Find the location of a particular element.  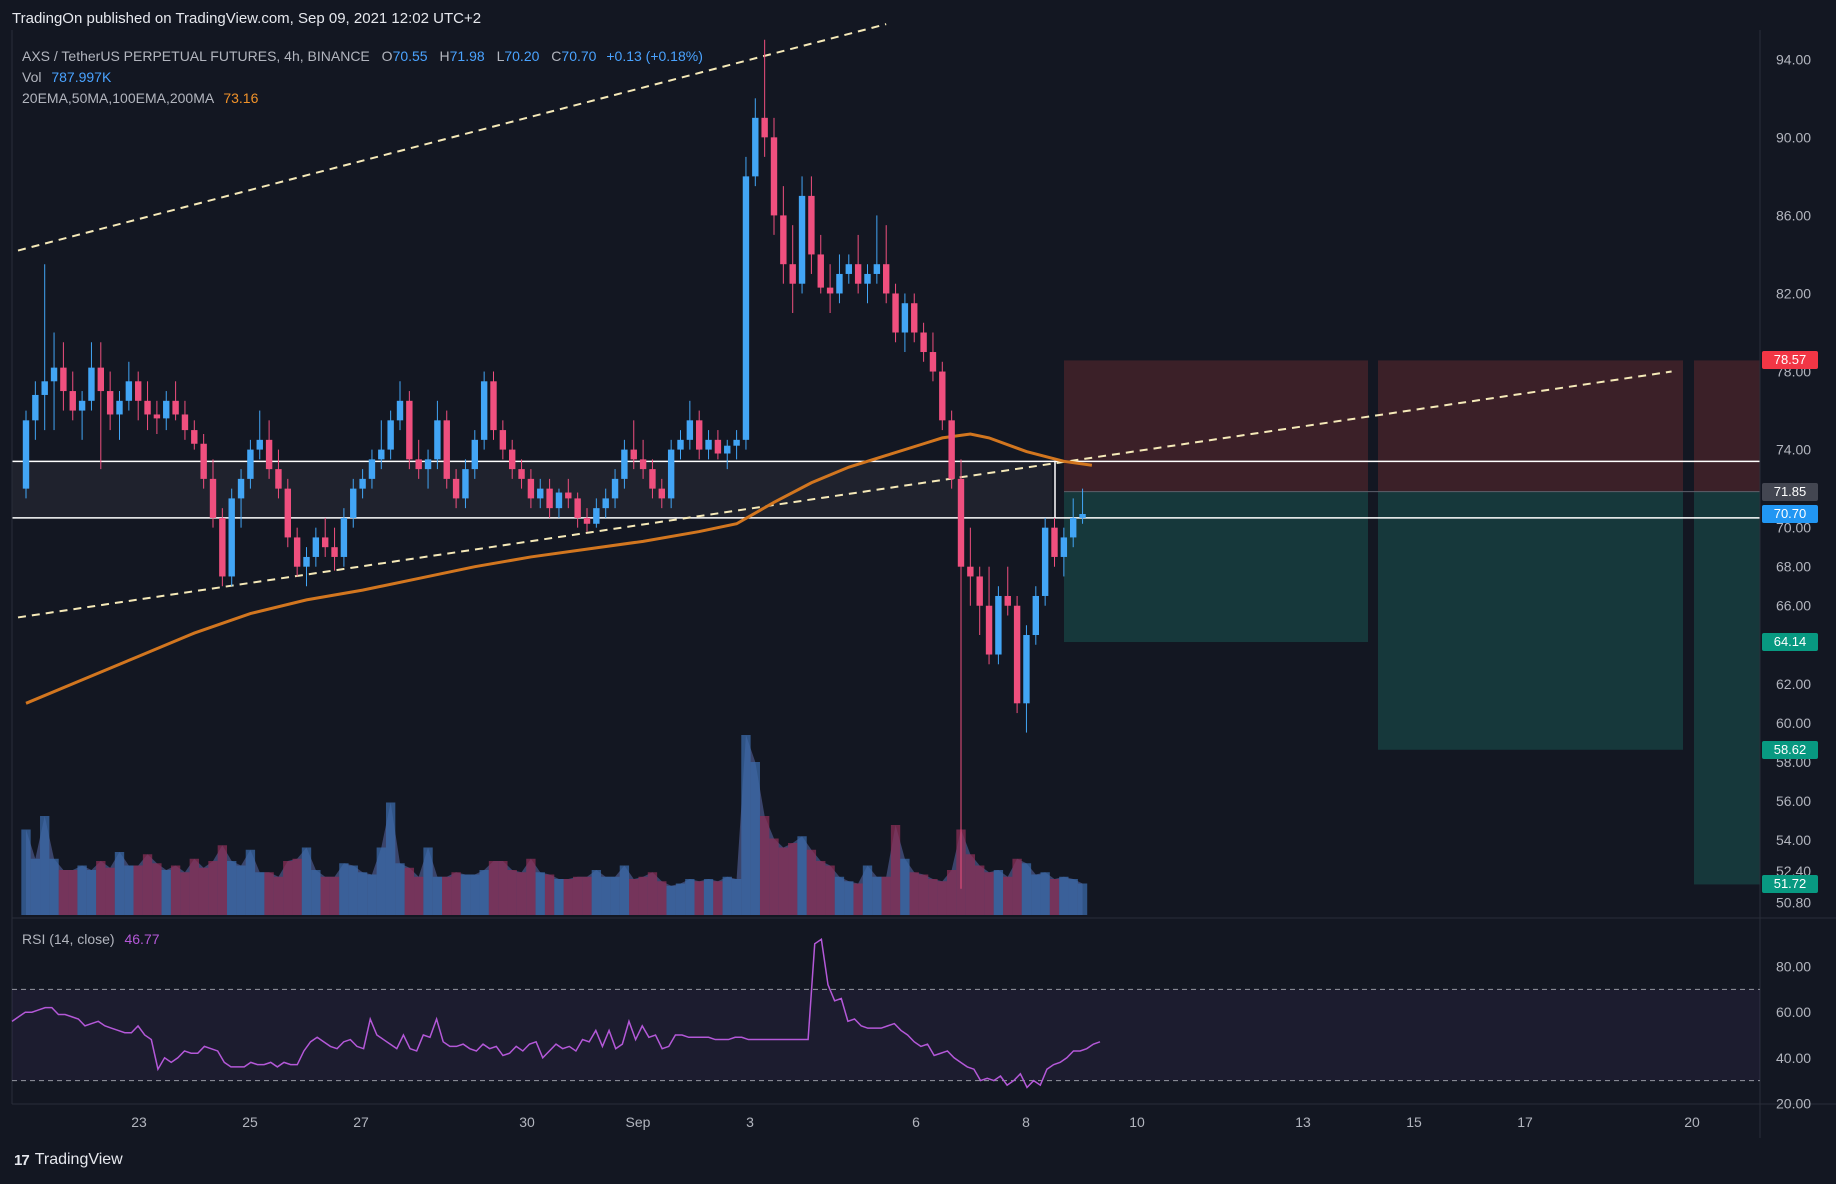

stop-loss-zone is located at coordinates (1727, 426).